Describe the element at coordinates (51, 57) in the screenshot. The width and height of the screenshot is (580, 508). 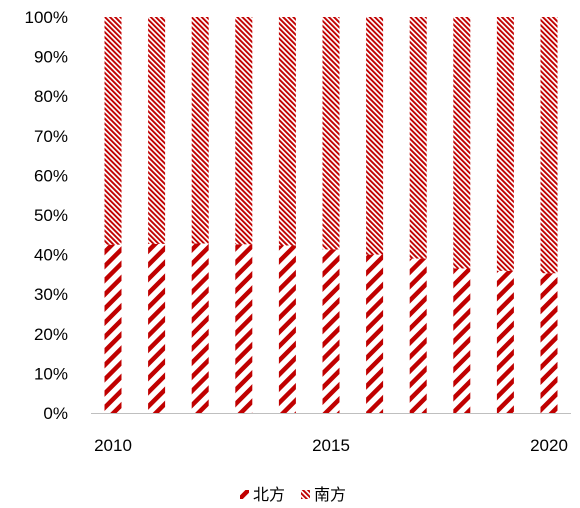
I see `y-tick-label: 90%` at that location.